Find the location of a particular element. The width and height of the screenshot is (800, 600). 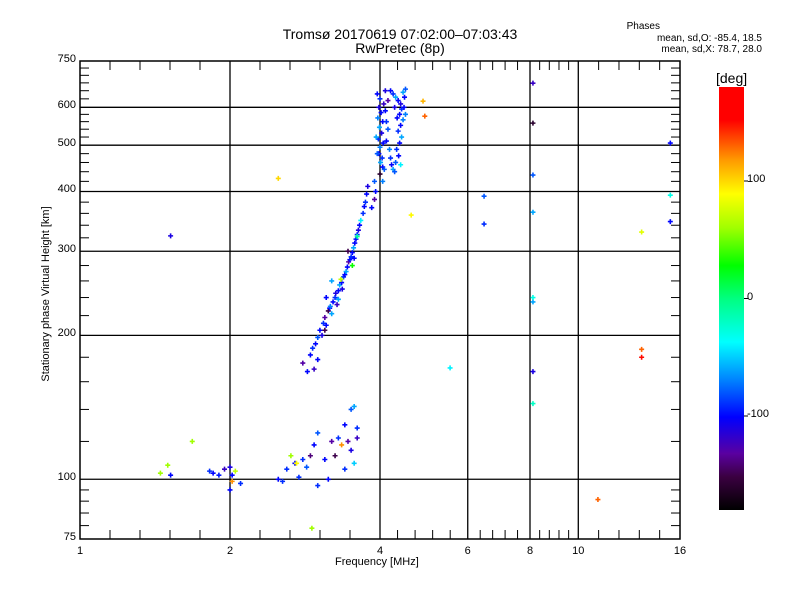

y-tick-label: 100 is located at coordinates (66, 477).